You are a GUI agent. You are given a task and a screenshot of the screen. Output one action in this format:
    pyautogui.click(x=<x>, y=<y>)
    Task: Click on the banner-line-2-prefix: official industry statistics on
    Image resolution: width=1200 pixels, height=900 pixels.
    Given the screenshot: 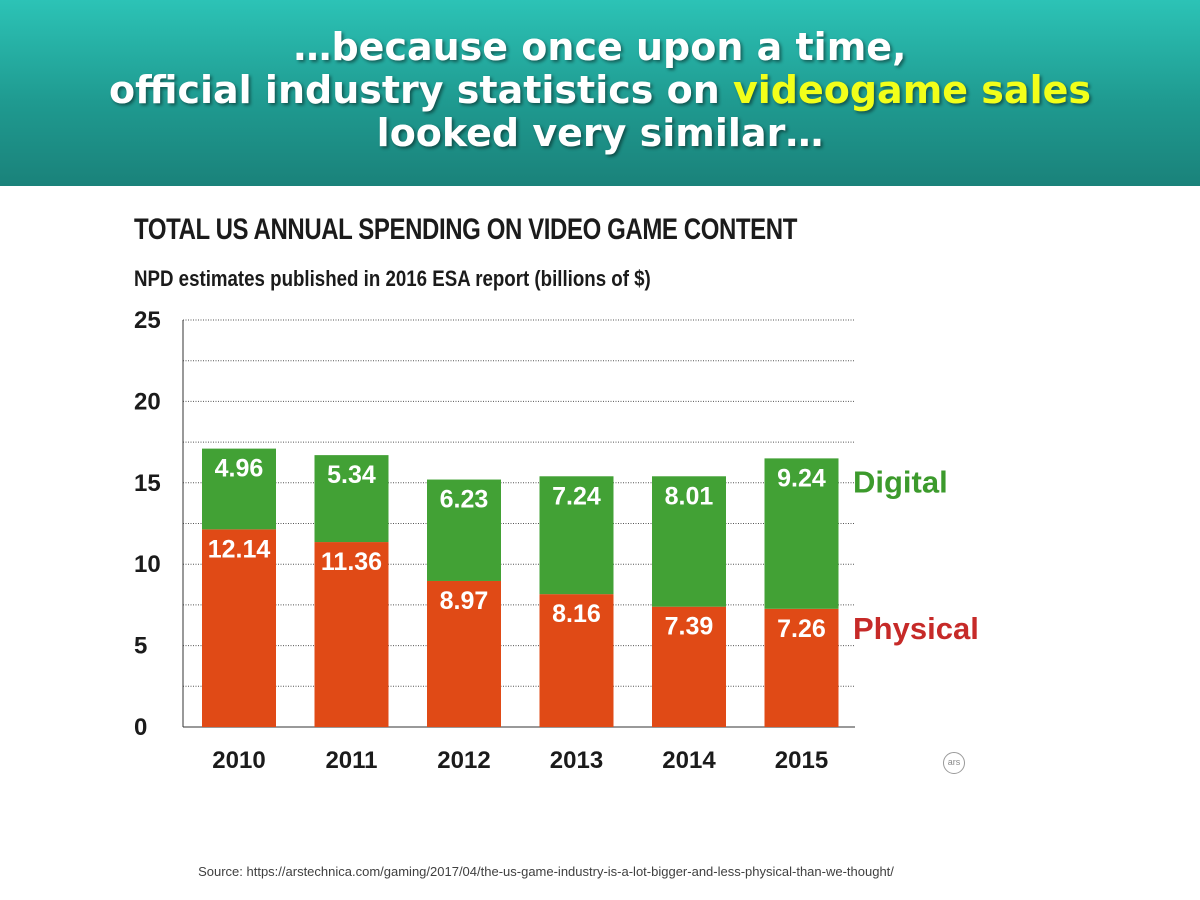 What is the action you would take?
    pyautogui.click(x=421, y=90)
    